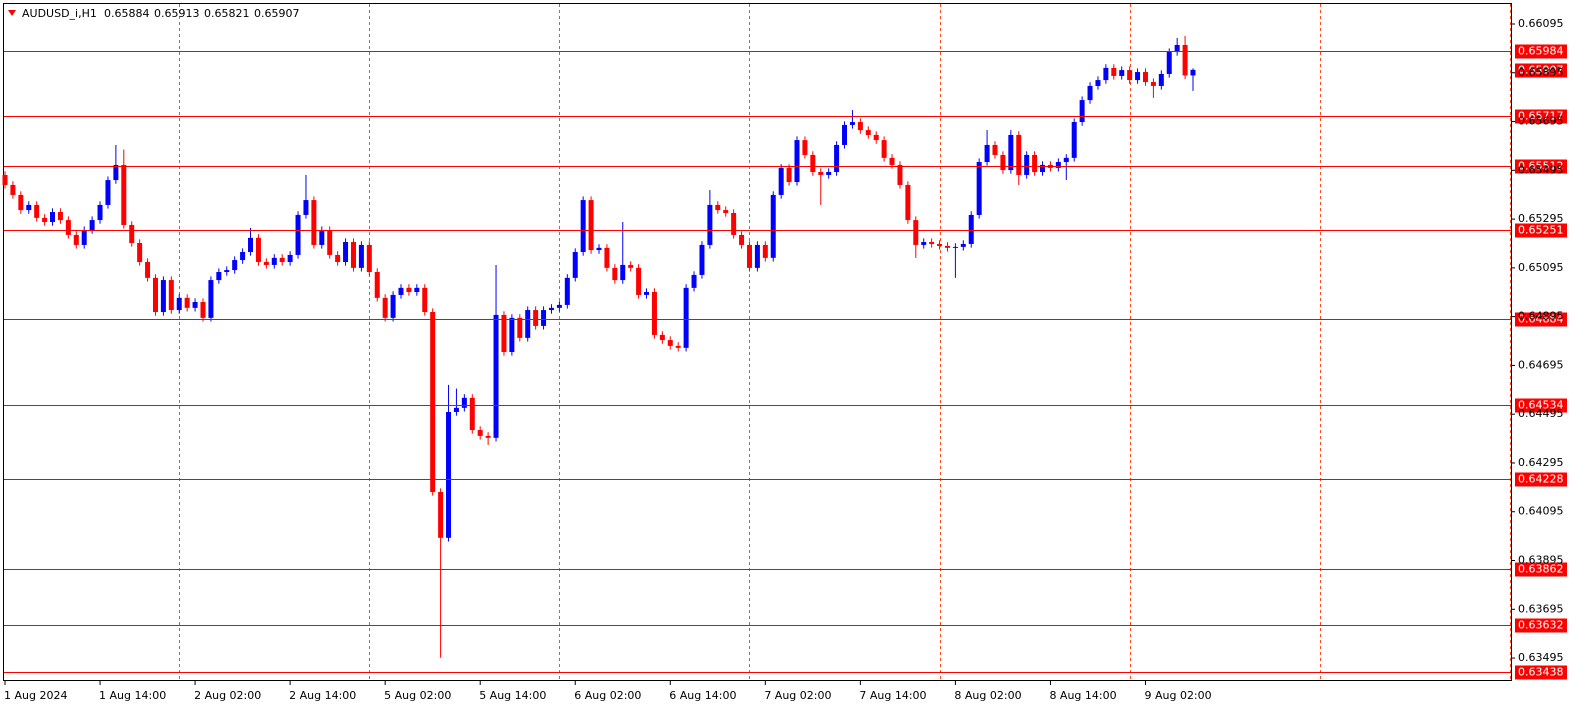 This screenshot has height=708, width=1586. I want to click on title-triangle, so click(12, 13).